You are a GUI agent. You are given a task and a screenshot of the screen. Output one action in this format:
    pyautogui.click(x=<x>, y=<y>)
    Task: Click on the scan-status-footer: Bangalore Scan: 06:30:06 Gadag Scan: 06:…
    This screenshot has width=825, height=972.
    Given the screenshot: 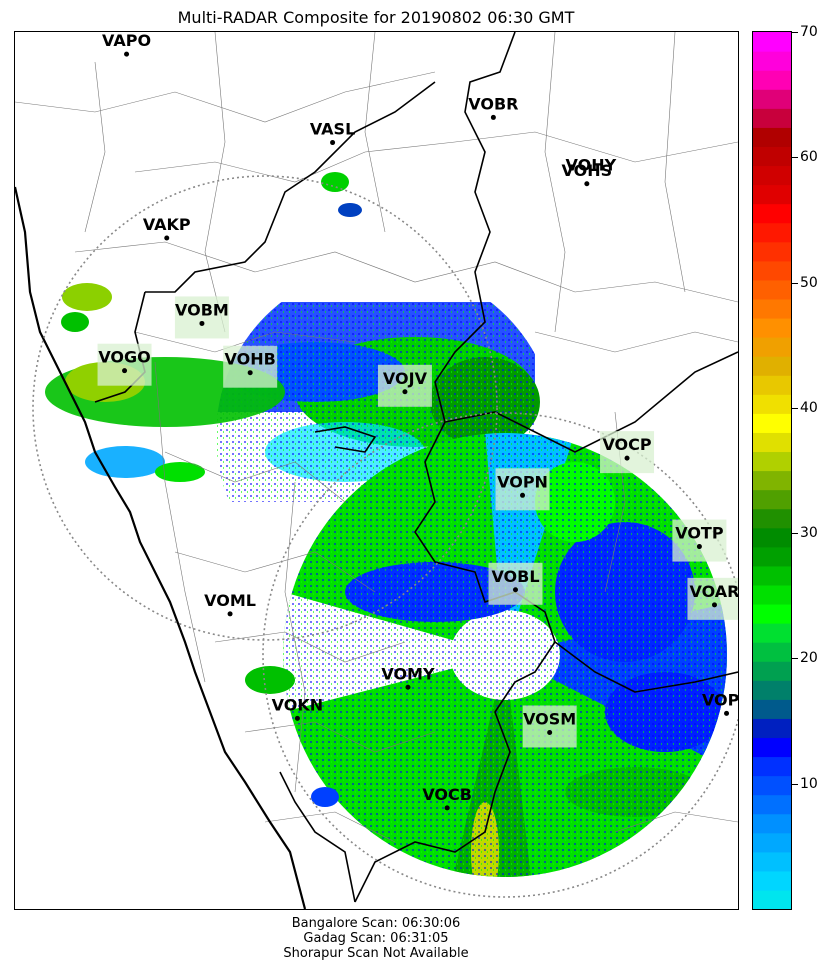 What is the action you would take?
    pyautogui.click(x=376, y=938)
    